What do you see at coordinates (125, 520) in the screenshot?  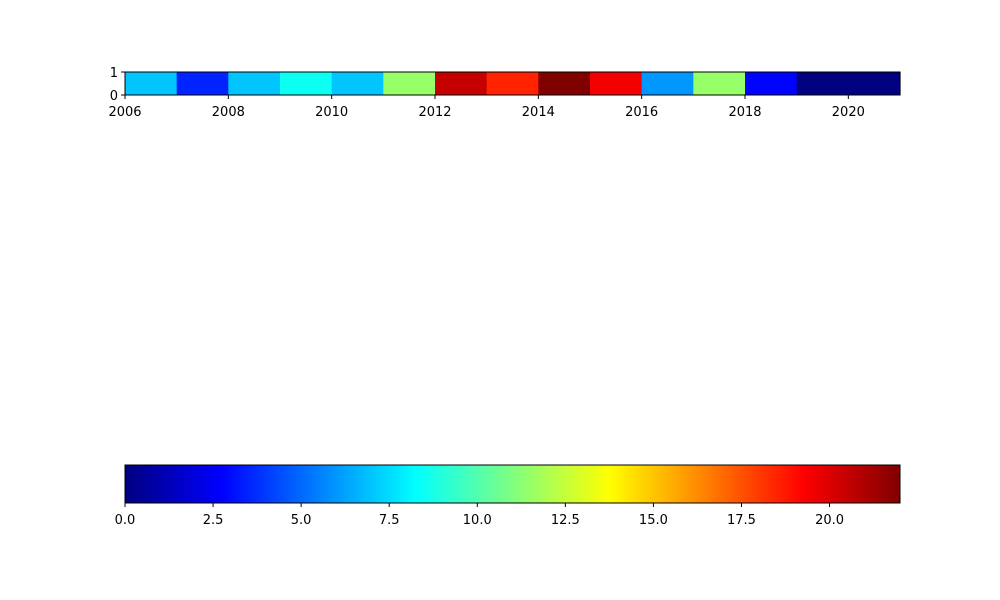 I see `colorbar-tick-label-0: 0.0` at bounding box center [125, 520].